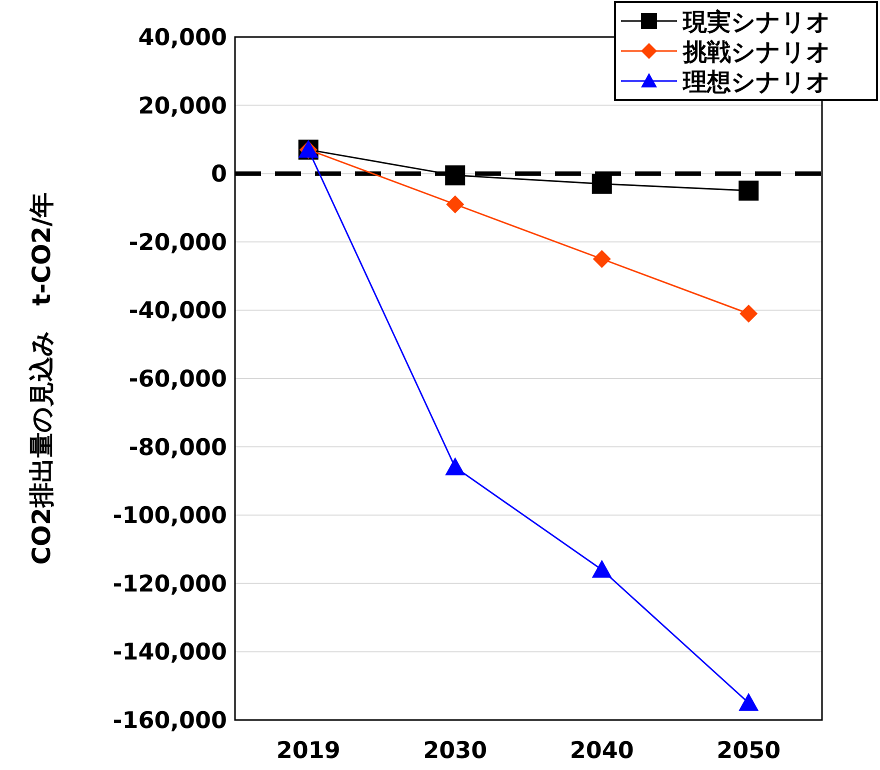  What do you see at coordinates (308, 751) in the screenshot?
I see `x-tick-label: 2019` at bounding box center [308, 751].